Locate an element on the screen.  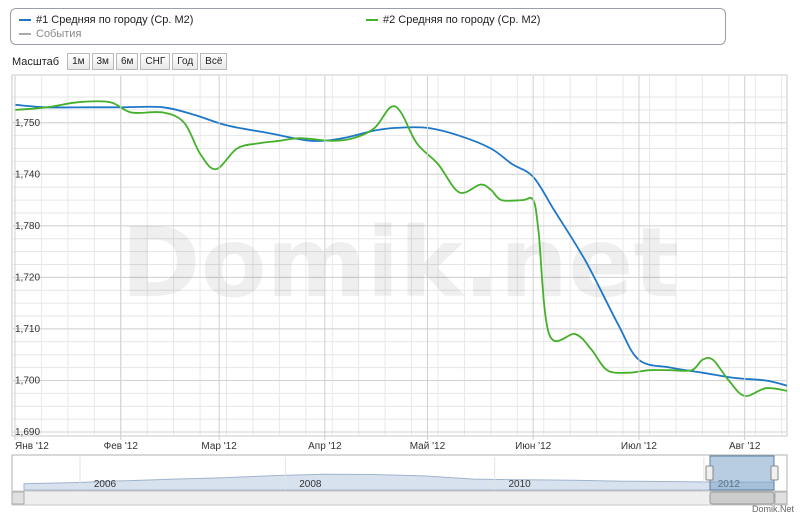
y-axis-ticks: 1,750 1,740 1,780 1,720 1,710 1,700 1,690 is located at coordinates (27, 278).